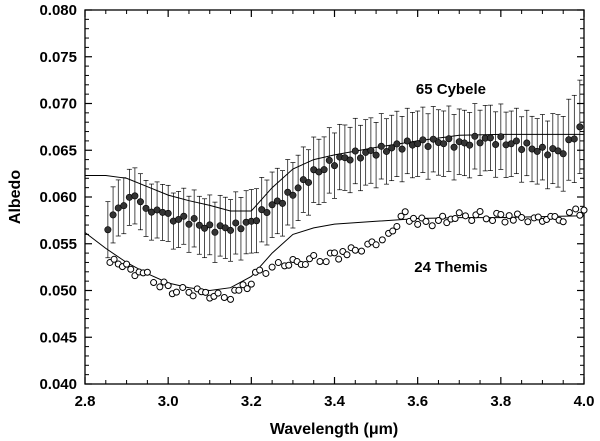 The width and height of the screenshot is (600, 441). I want to click on x-axis-title: Wavelength (μm), so click(334, 429).